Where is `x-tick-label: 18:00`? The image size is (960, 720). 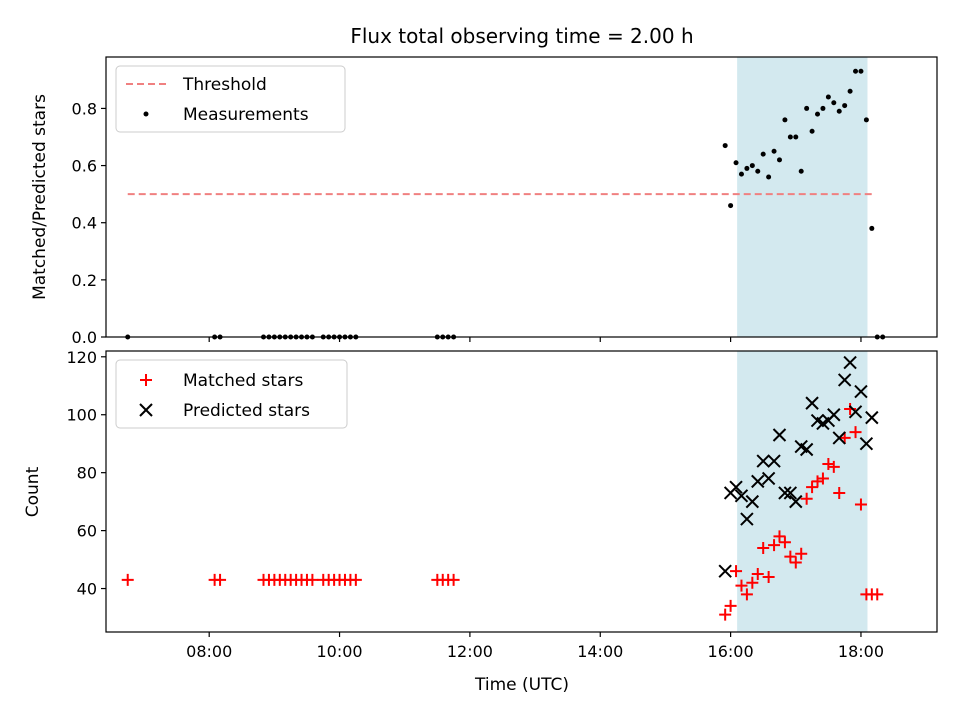
x-tick-label: 18:00 is located at coordinates (861, 651).